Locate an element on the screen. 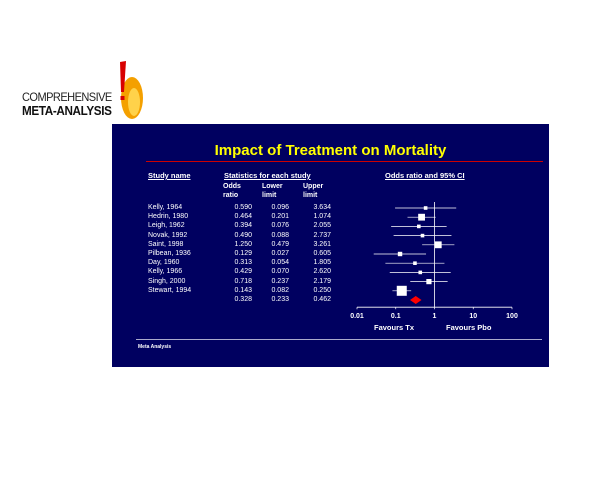  study-row: Kelly, 1966 0.429 0.070 2.620 is located at coordinates (232, 272).